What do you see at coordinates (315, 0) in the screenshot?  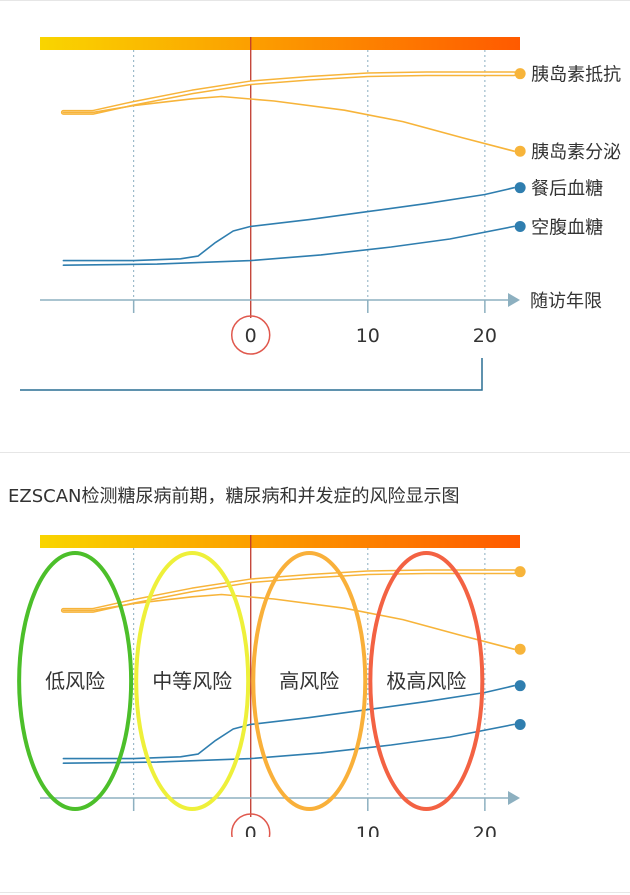 I see `top-divider` at bounding box center [315, 0].